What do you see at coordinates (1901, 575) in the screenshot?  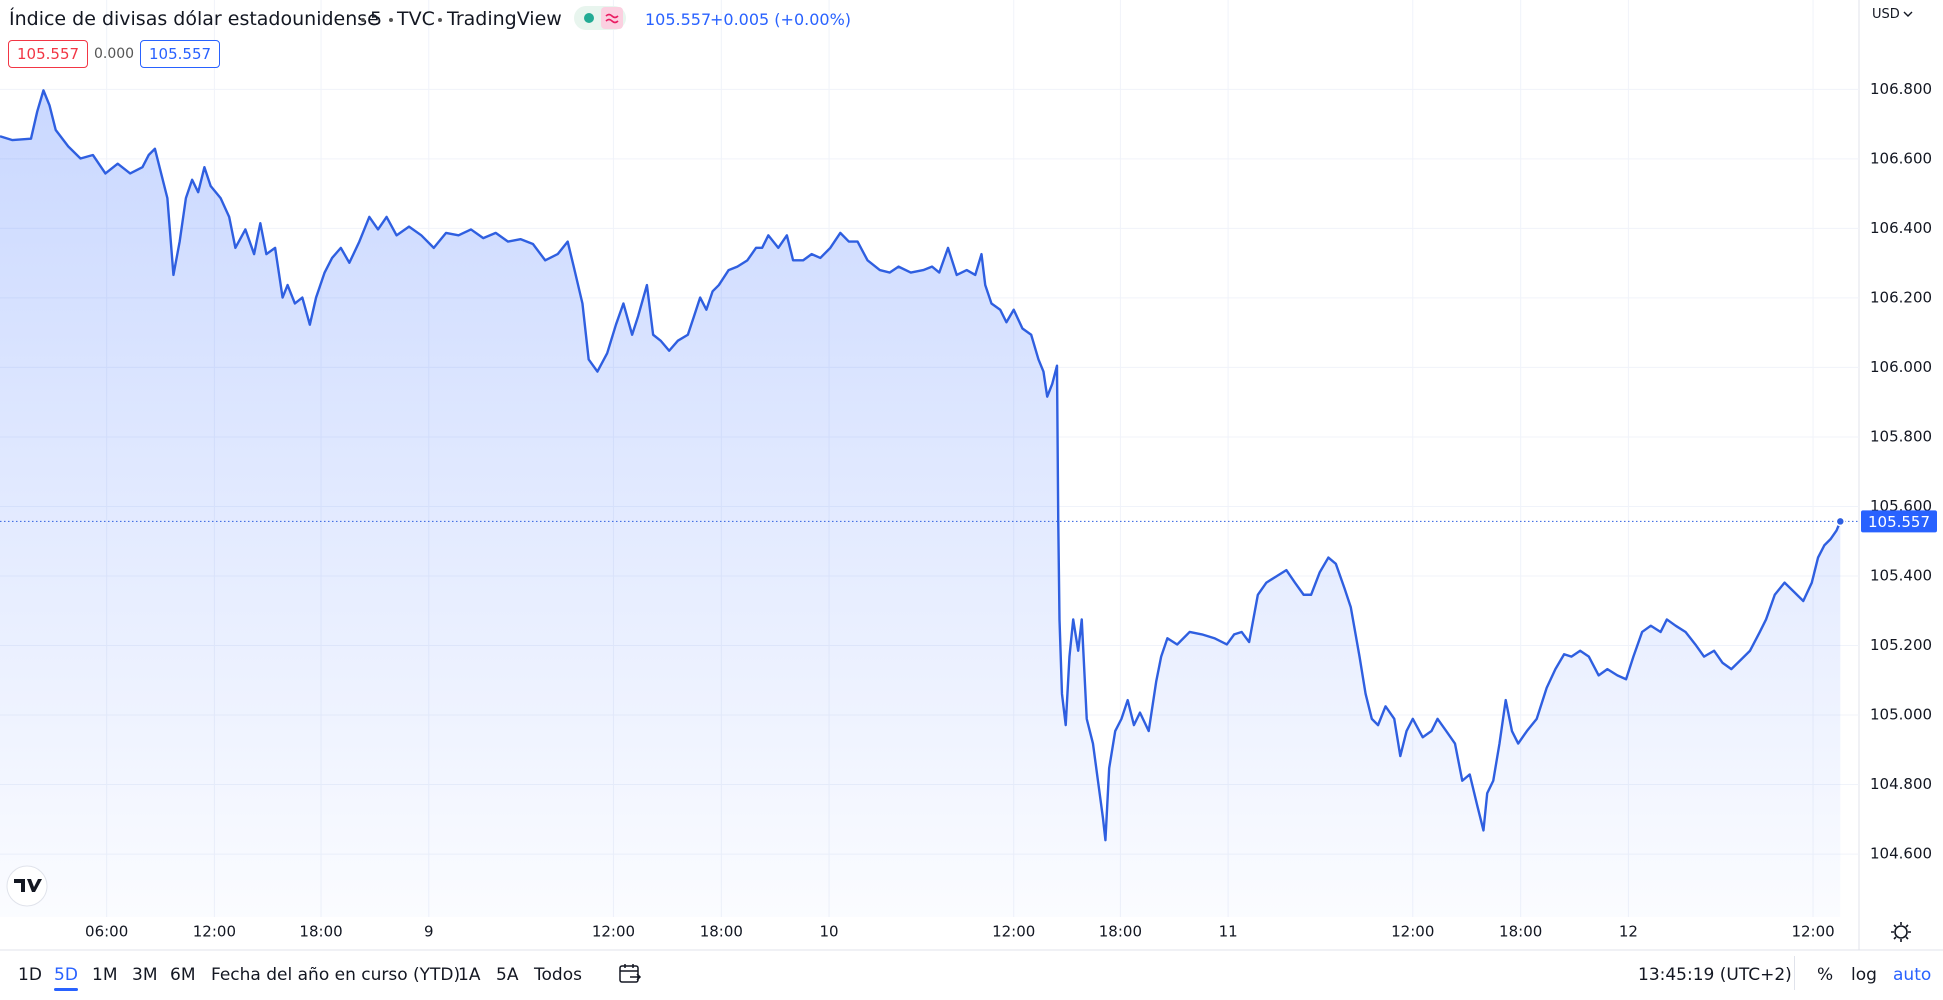 I see `y-tick-label: 105.400` at bounding box center [1901, 575].